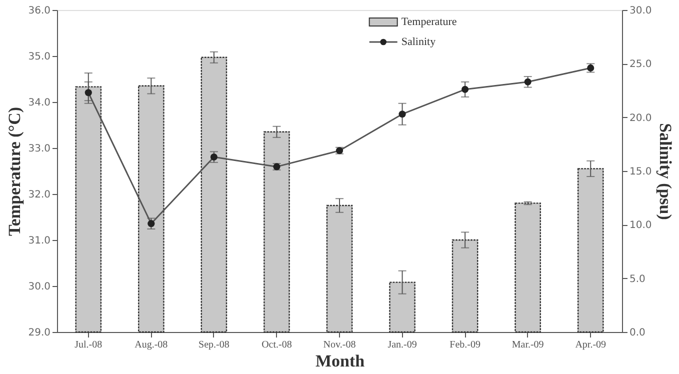 The width and height of the screenshot is (679, 374). I want to click on y2-tick-label: 30.0, so click(641, 11).